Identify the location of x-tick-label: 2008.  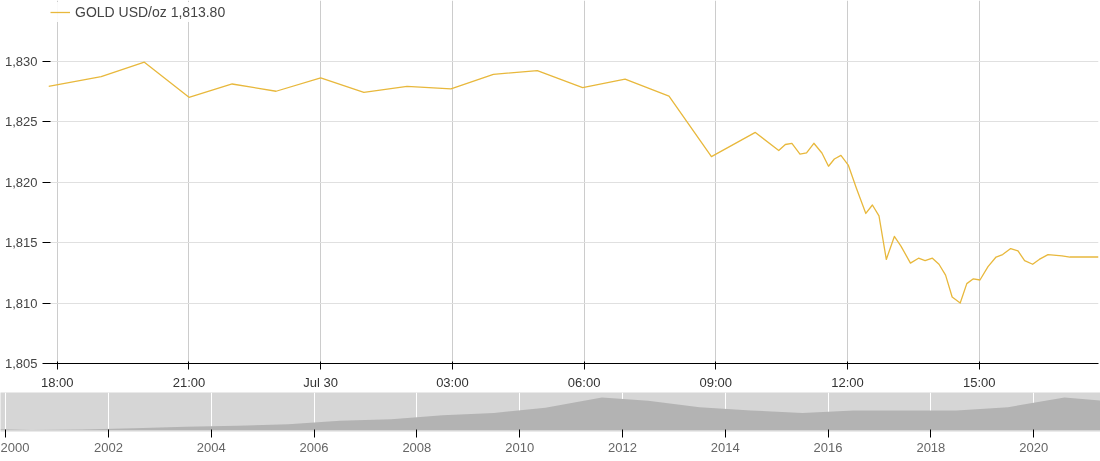
(417, 447).